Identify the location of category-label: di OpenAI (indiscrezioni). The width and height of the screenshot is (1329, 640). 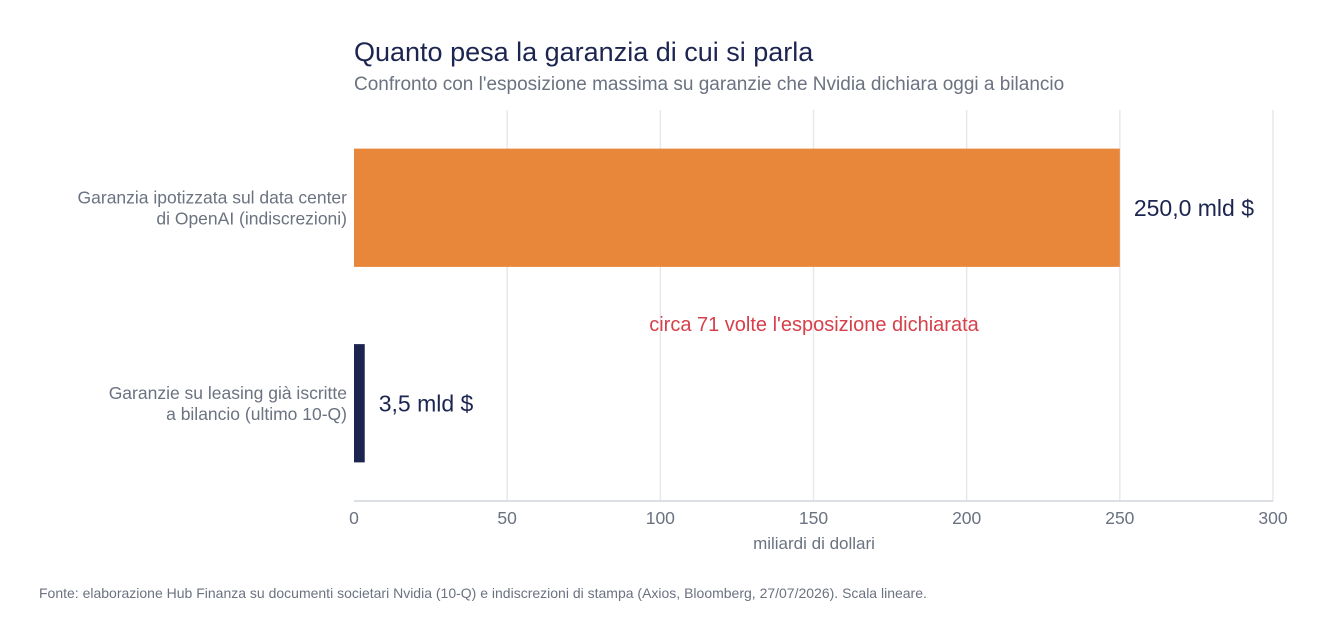
(251, 218).